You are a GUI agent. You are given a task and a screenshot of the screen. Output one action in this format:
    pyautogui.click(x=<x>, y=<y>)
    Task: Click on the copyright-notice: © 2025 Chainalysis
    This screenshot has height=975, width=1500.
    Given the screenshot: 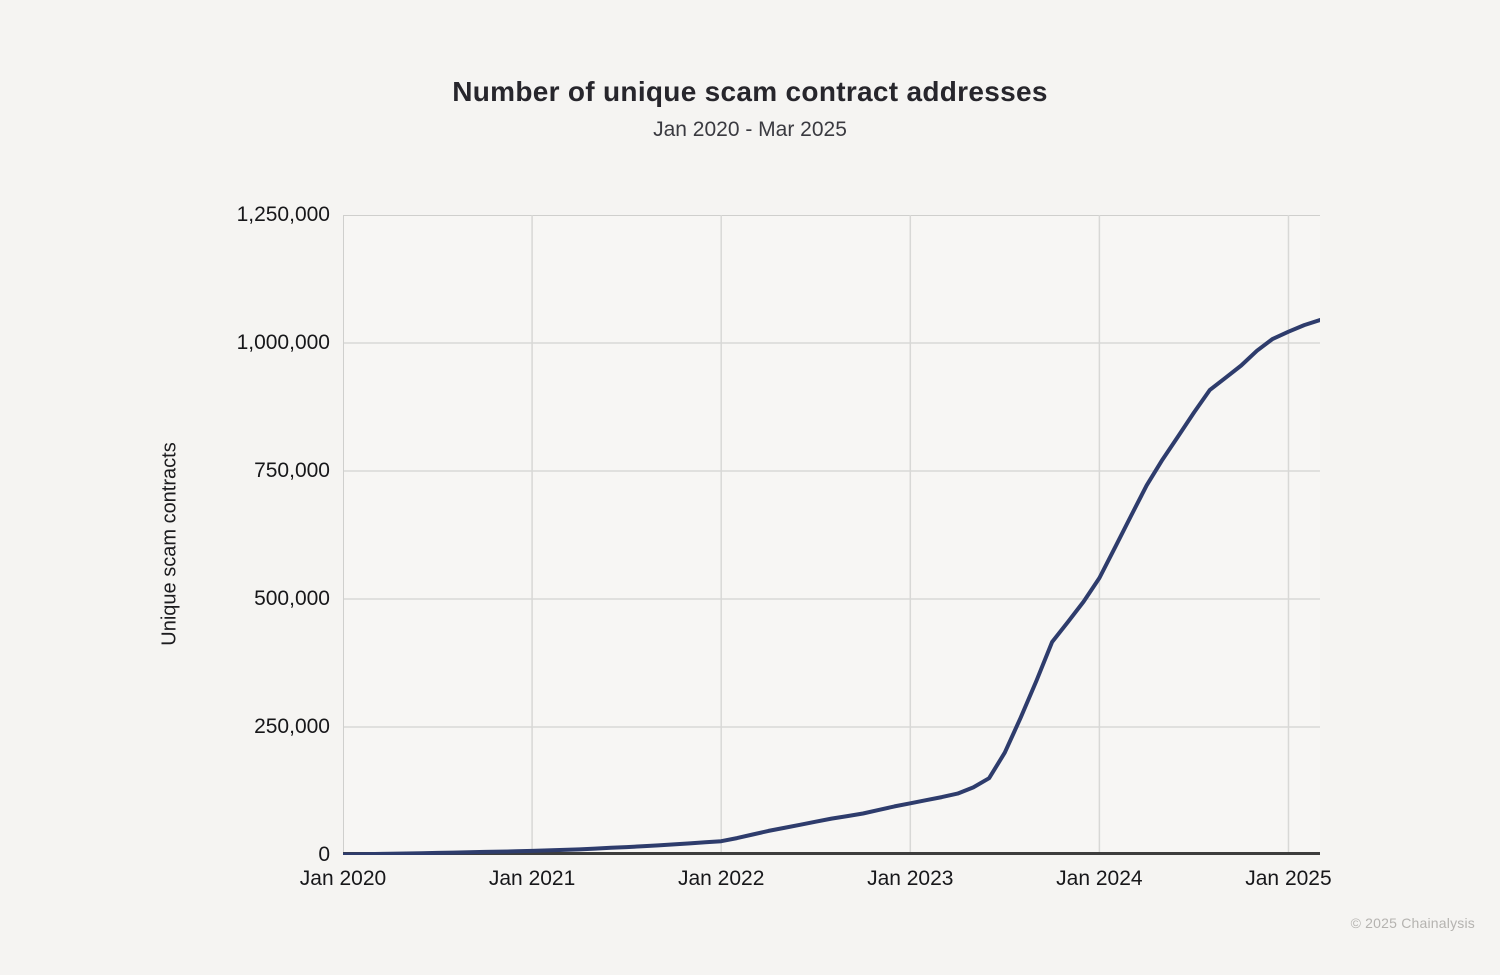 What is the action you would take?
    pyautogui.click(x=1412, y=923)
    